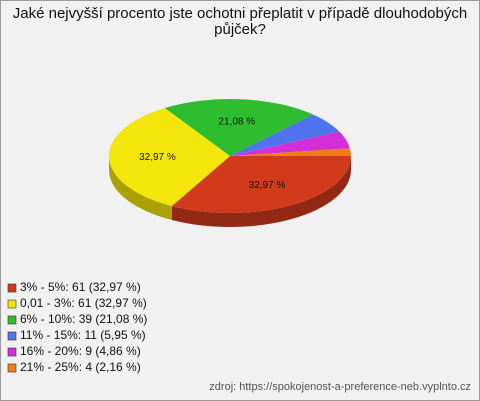 The width and height of the screenshot is (480, 401). What do you see at coordinates (80, 367) in the screenshot?
I see `legend-label: 21% - 25%: 4 (2,16 %)` at bounding box center [80, 367].